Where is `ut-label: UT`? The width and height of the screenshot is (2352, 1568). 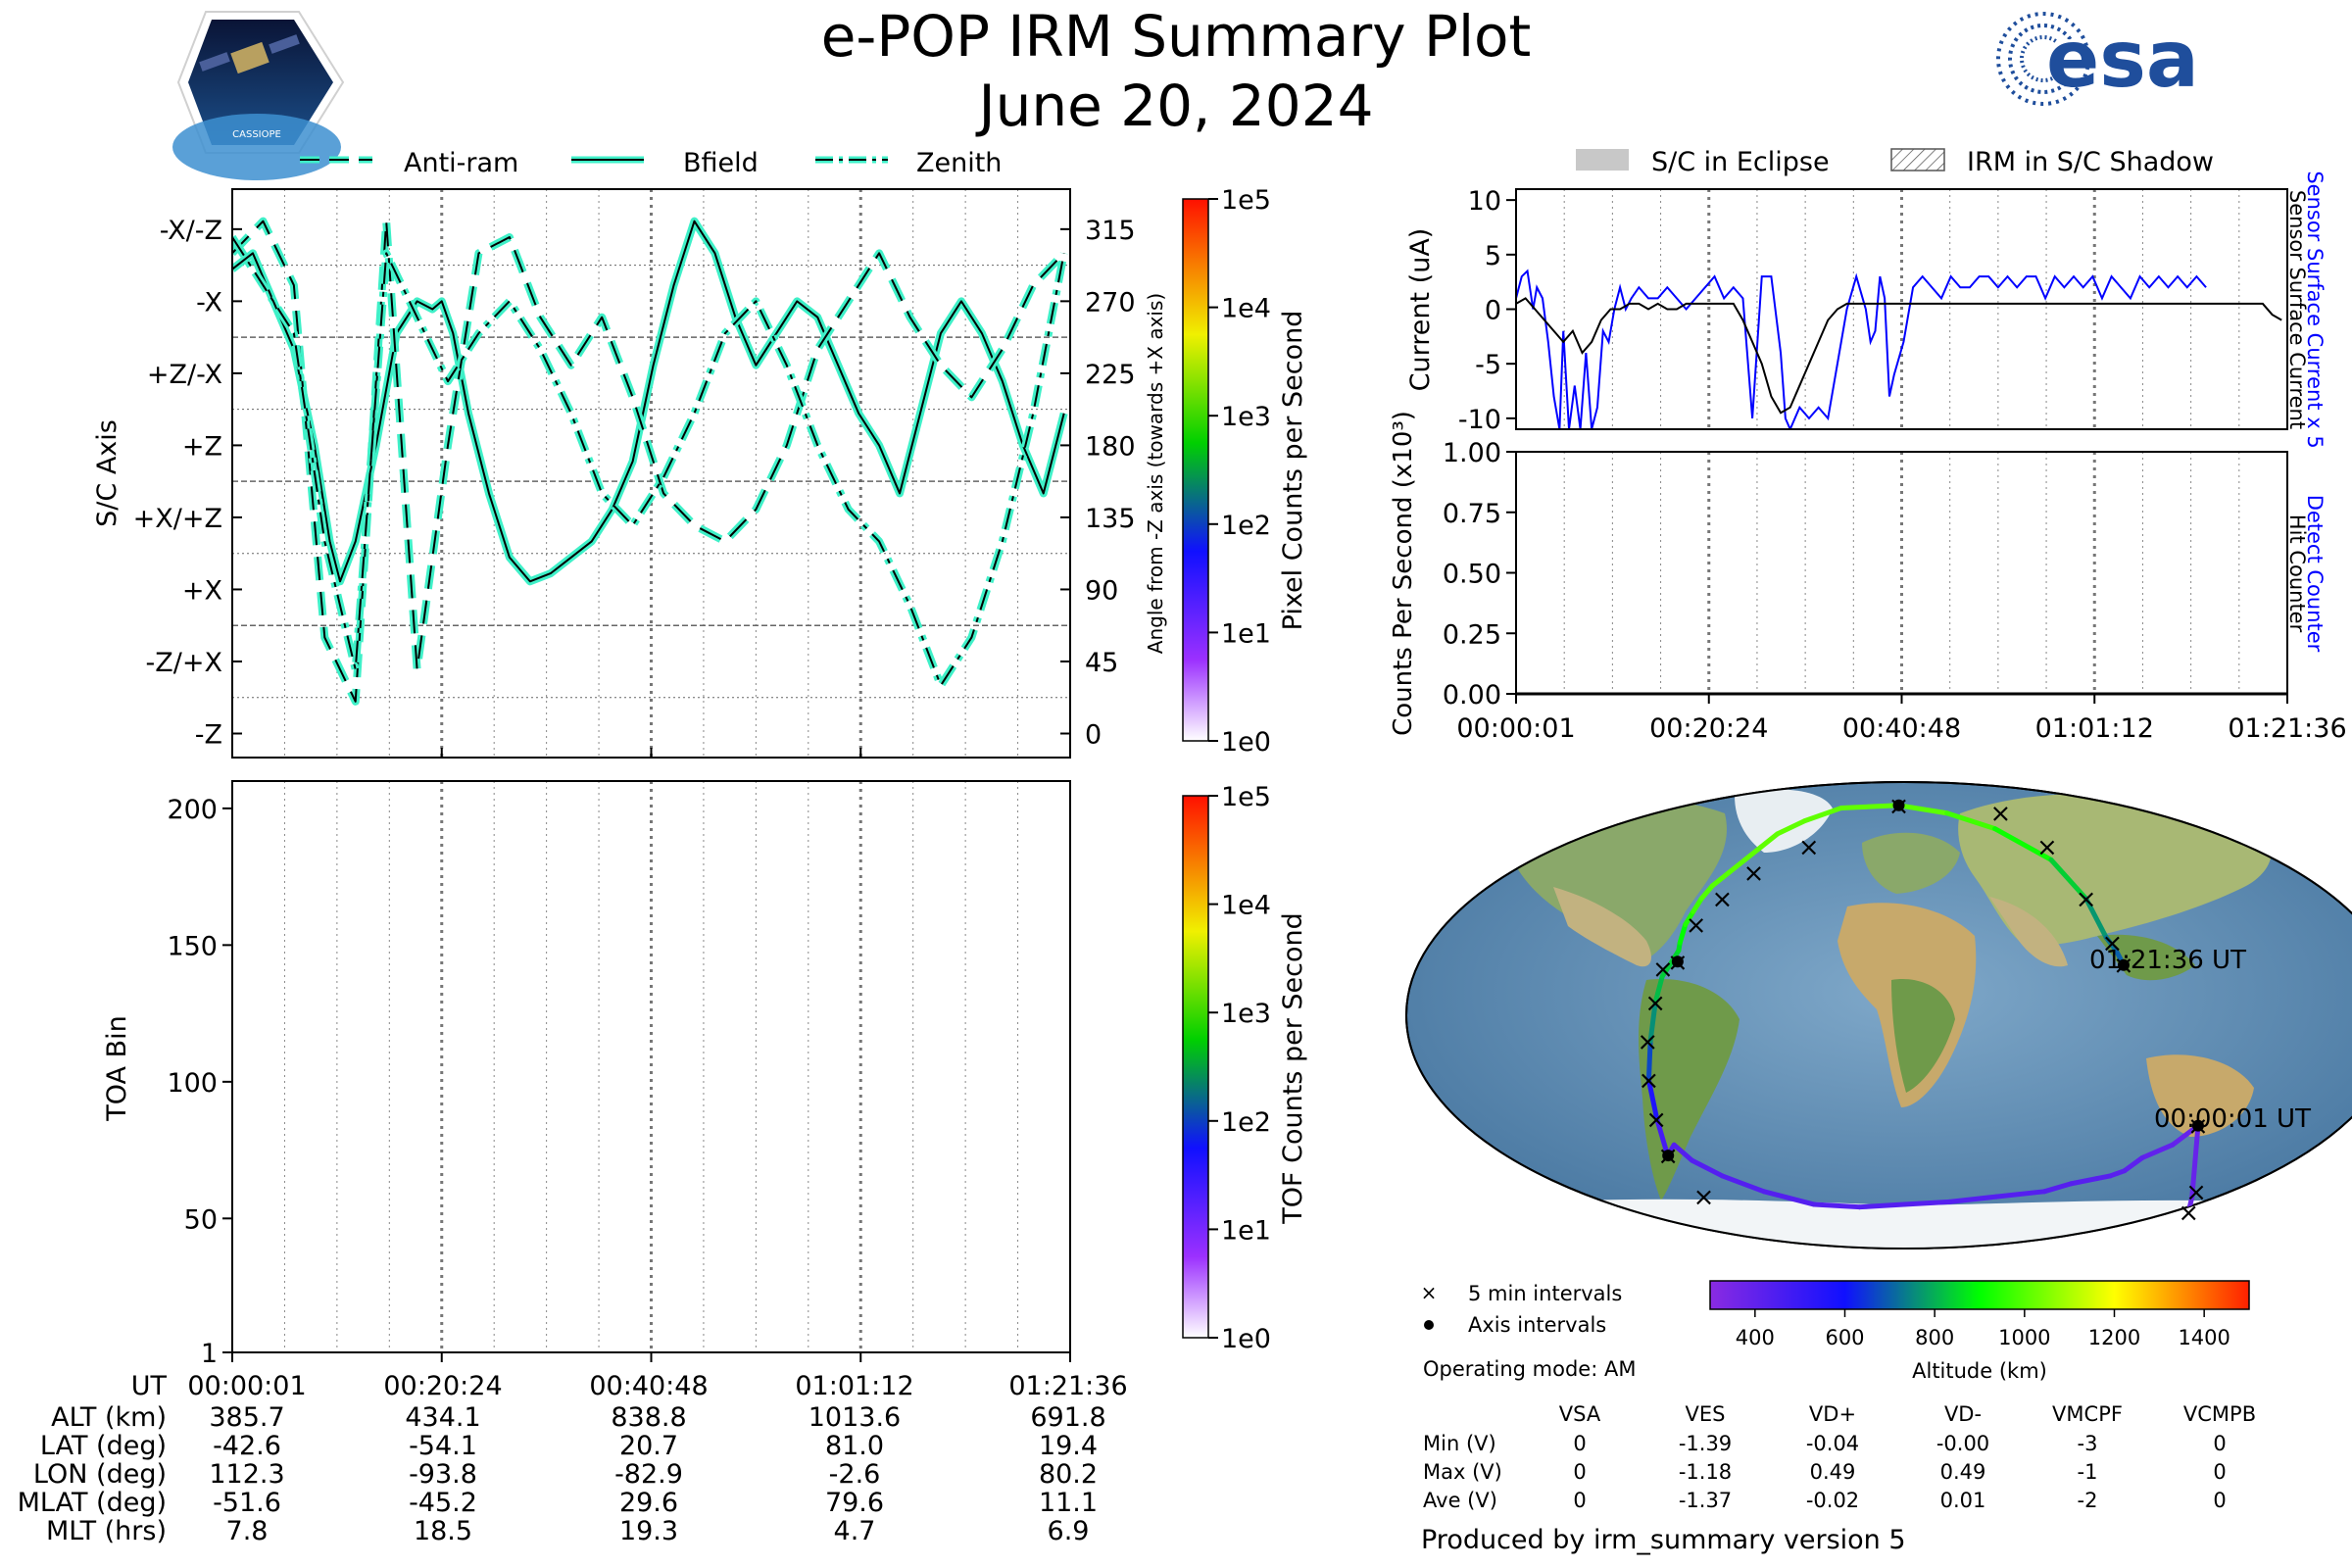 ut-label: UT is located at coordinates (149, 1386).